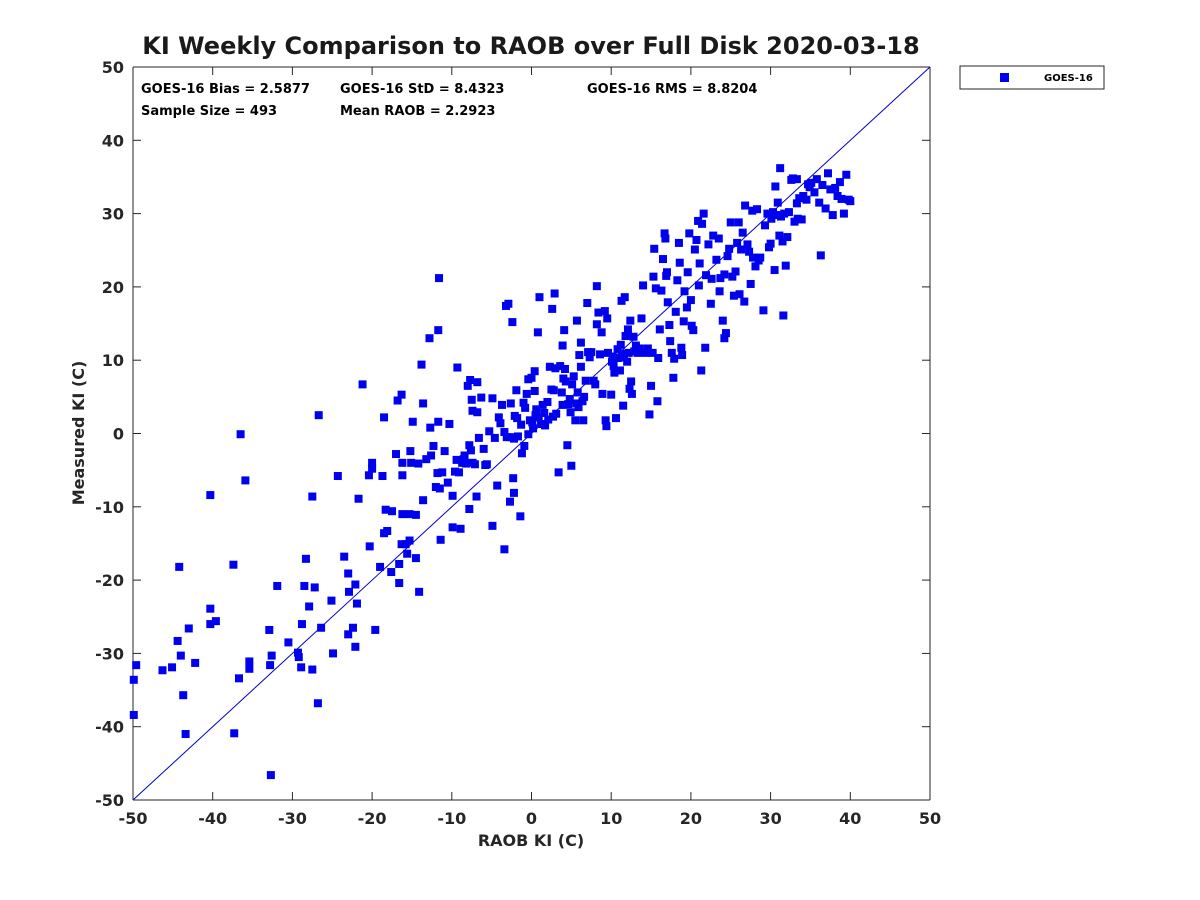 The image size is (1200, 900). I want to click on legend-label: GOES-16, so click(1068, 78).